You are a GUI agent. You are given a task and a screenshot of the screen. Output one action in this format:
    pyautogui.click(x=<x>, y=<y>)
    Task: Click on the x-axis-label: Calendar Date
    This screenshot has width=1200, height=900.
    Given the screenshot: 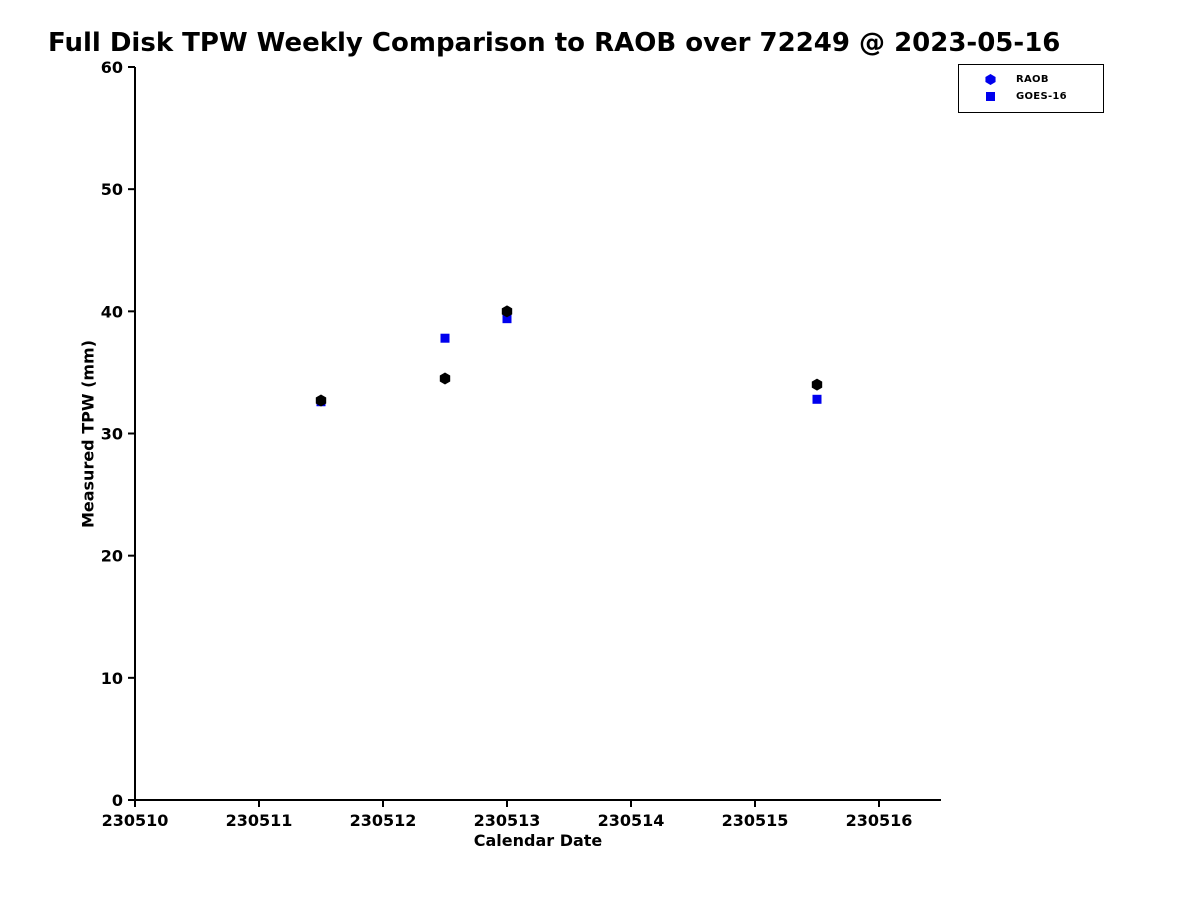 What is the action you would take?
    pyautogui.click(x=538, y=840)
    